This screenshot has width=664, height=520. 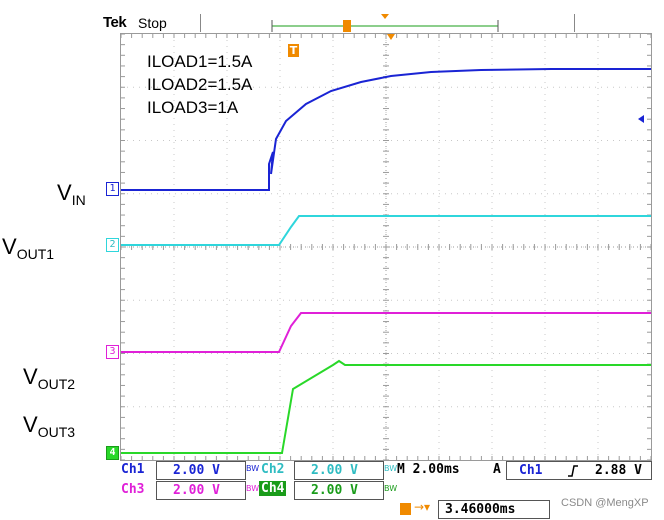 I want to click on annotation-iload3: ILOAD3=1A, so click(x=193, y=107).